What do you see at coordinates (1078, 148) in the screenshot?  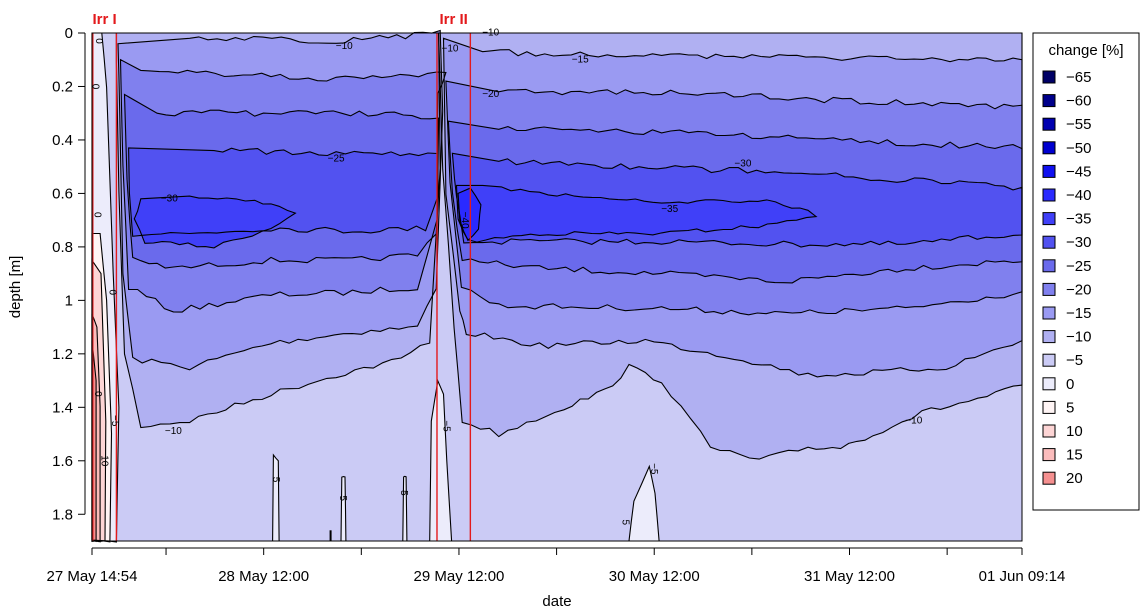 I see `legend-label-3: −50` at bounding box center [1078, 148].